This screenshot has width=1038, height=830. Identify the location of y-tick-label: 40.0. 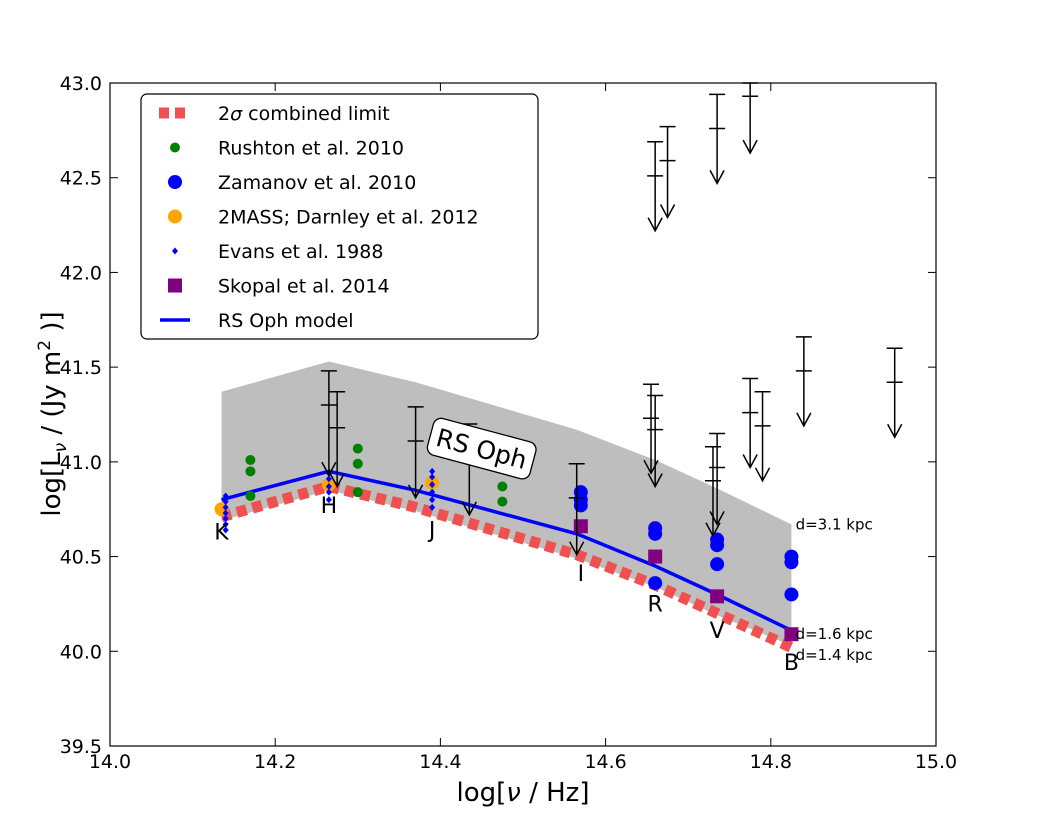
(81, 652).